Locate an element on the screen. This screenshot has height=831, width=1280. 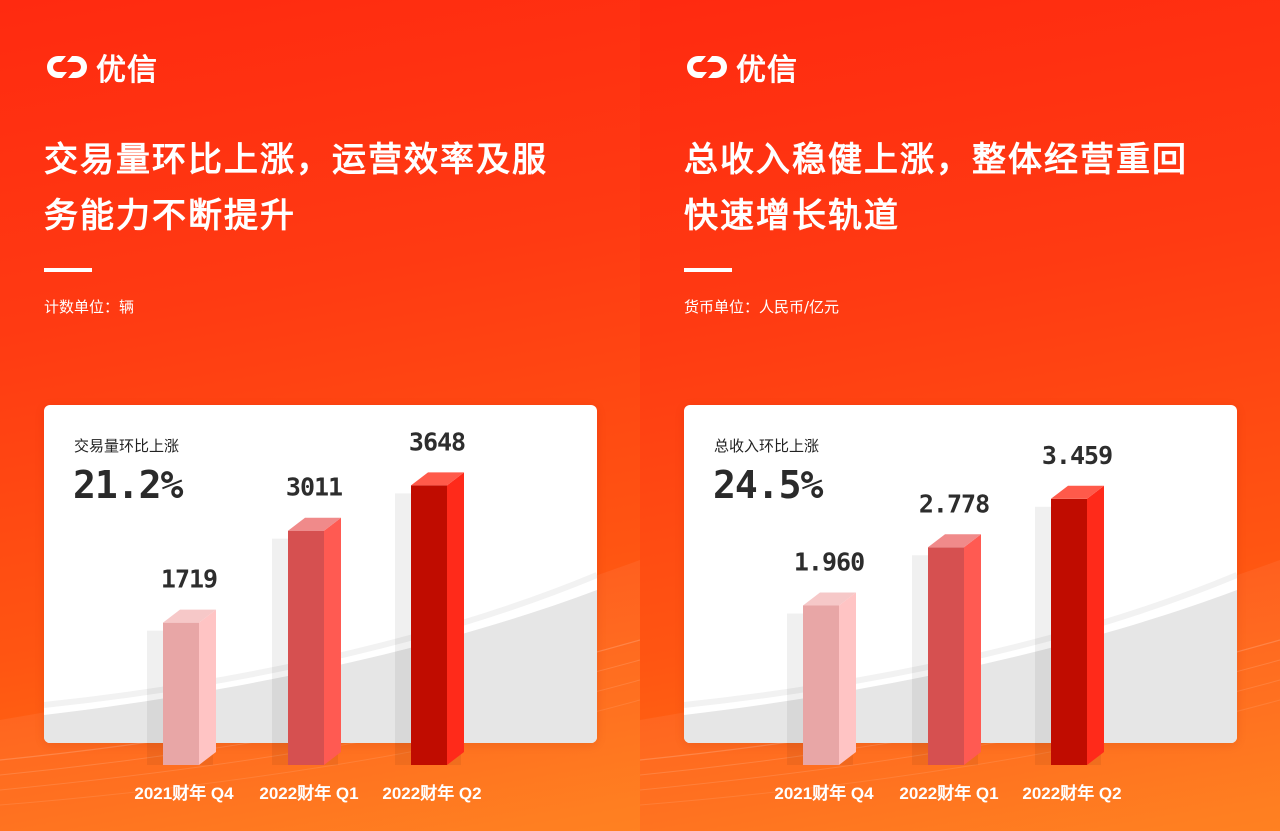
headline-line-2: 务能力不断提升 is located at coordinates (170, 216).